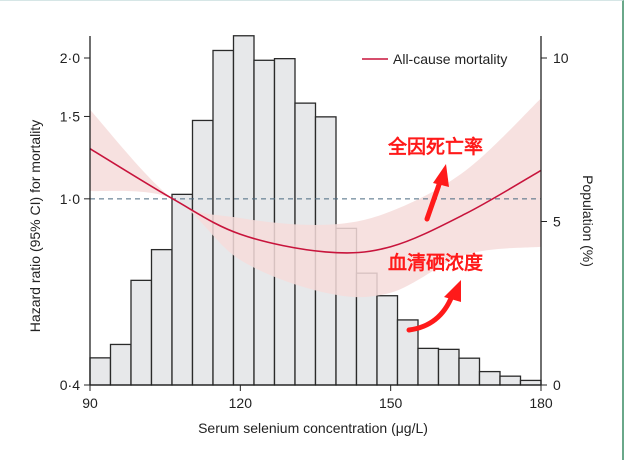 The height and width of the screenshot is (465, 624). I want to click on legend-label: All-cause mortality, so click(450, 59).